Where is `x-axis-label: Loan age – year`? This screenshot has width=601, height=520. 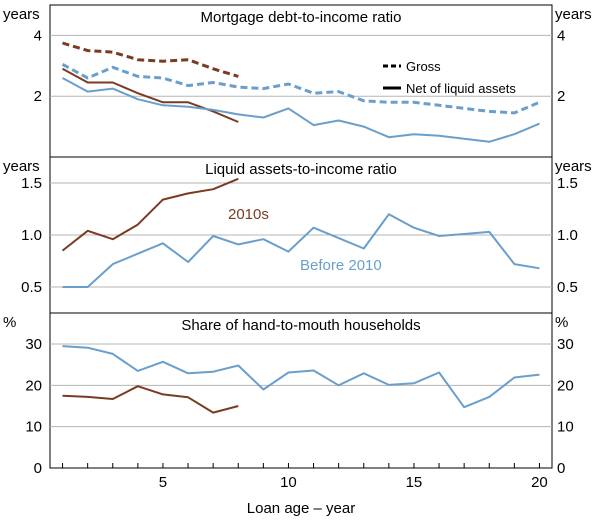
x-axis-label: Loan age – year is located at coordinates (301, 508).